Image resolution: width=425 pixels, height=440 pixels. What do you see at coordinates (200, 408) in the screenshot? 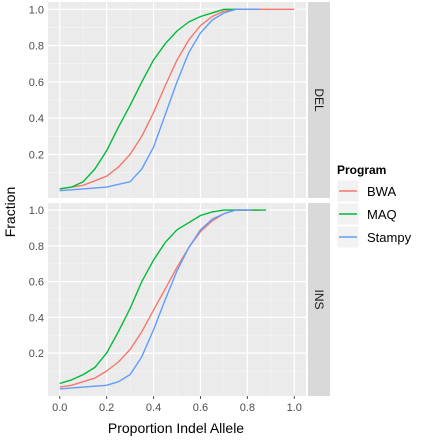
I see `x-tick-label: 0.6` at bounding box center [200, 408].